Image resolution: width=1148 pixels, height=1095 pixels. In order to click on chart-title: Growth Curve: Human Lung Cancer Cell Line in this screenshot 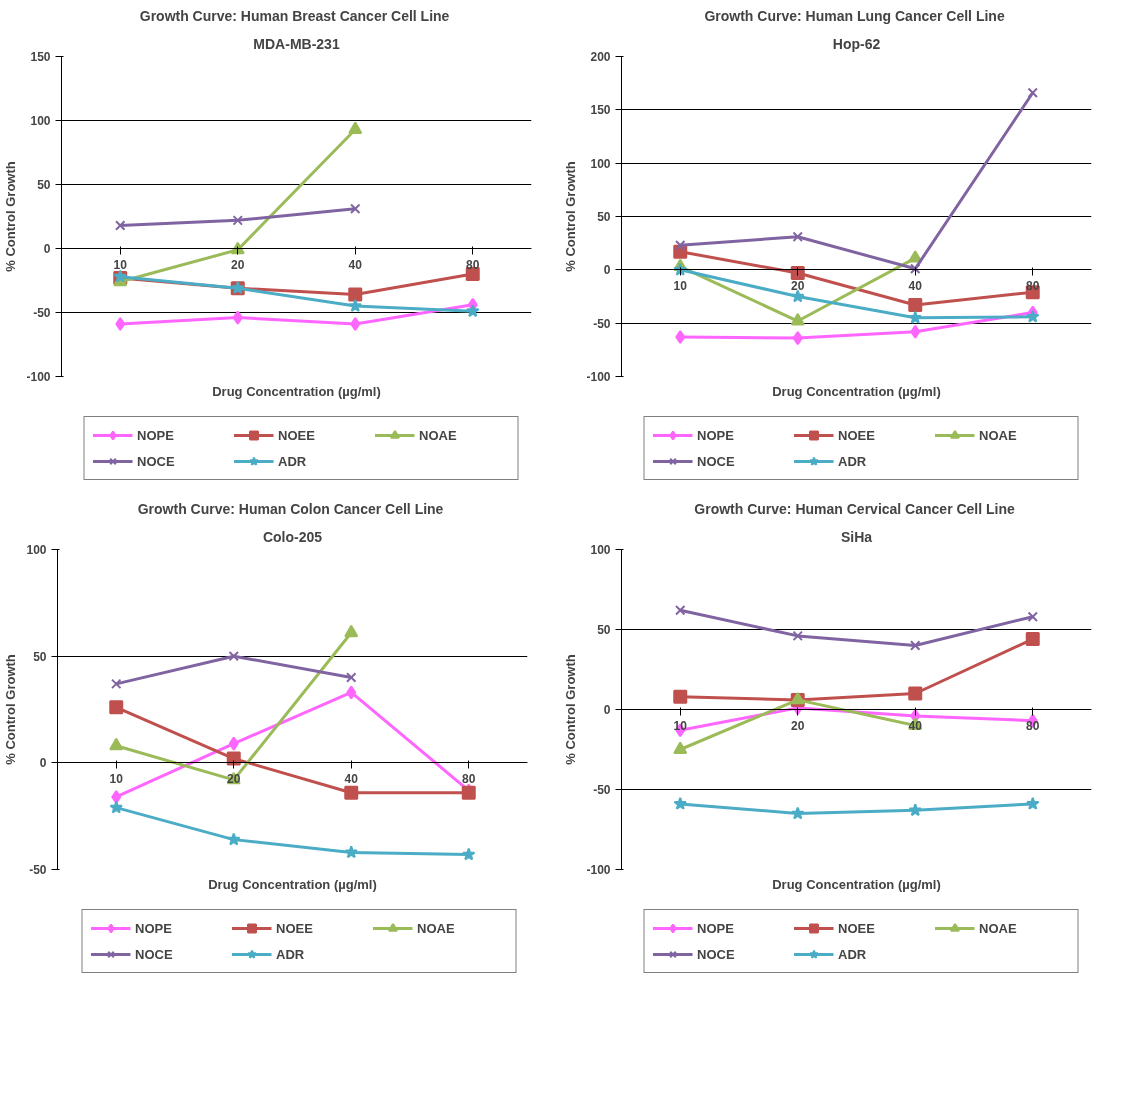, I will do `click(854, 15)`.